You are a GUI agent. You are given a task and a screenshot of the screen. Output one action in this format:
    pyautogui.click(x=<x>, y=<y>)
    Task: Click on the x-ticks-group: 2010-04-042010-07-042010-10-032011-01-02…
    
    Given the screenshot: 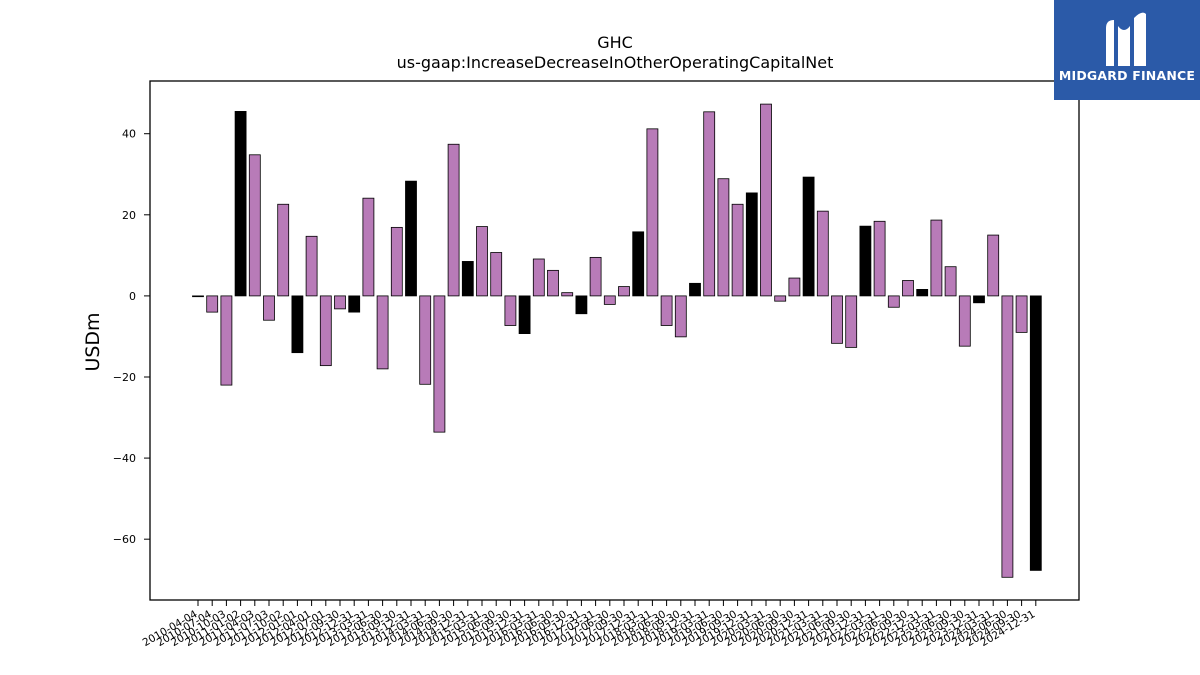 What is the action you would take?
    pyautogui.click(x=589, y=624)
    